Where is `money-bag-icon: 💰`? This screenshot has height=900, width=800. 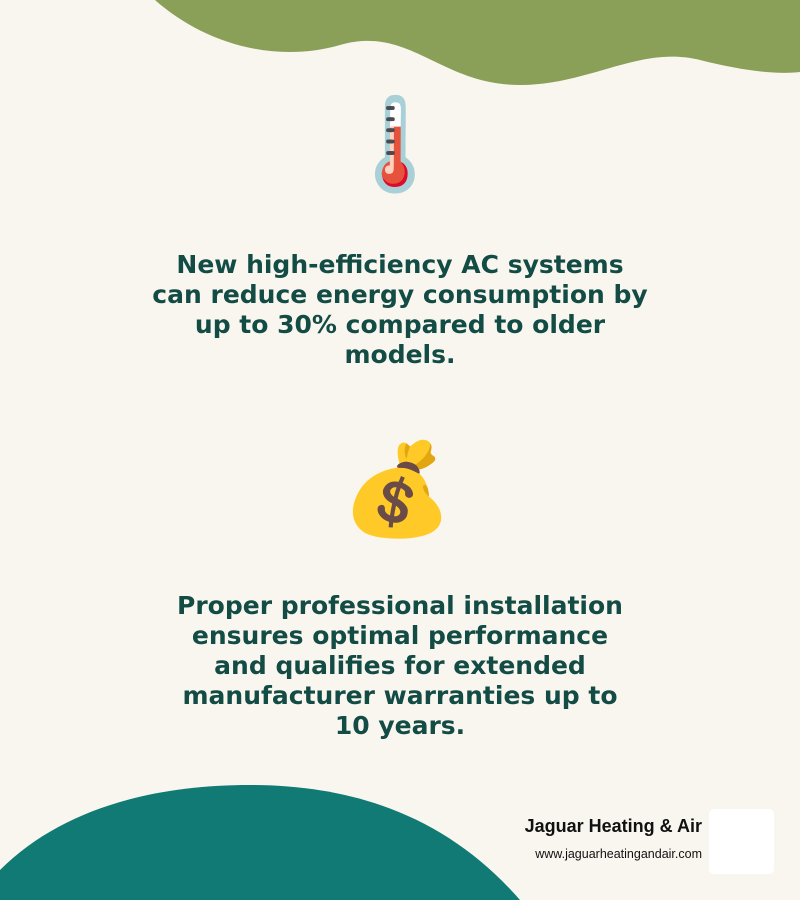
money-bag-icon: 💰 is located at coordinates (397, 489).